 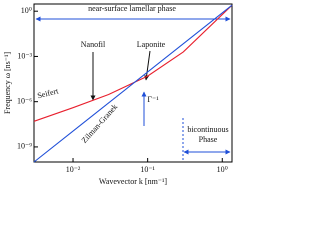 I want to click on laponite-arrow, so click(x=147, y=65).